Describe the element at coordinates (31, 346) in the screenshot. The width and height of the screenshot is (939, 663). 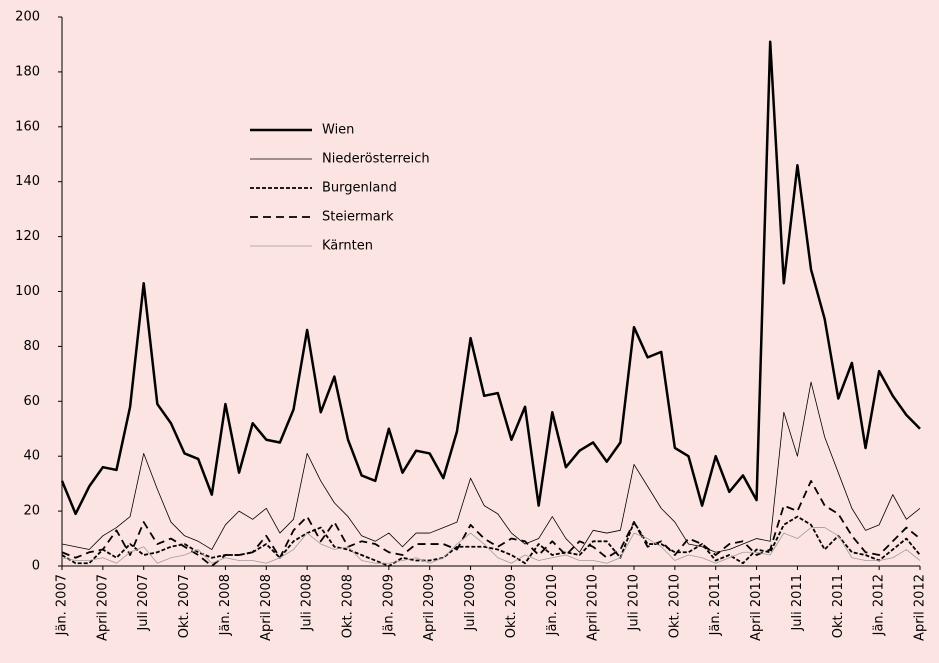
I see `y-tick-label: 80` at that location.